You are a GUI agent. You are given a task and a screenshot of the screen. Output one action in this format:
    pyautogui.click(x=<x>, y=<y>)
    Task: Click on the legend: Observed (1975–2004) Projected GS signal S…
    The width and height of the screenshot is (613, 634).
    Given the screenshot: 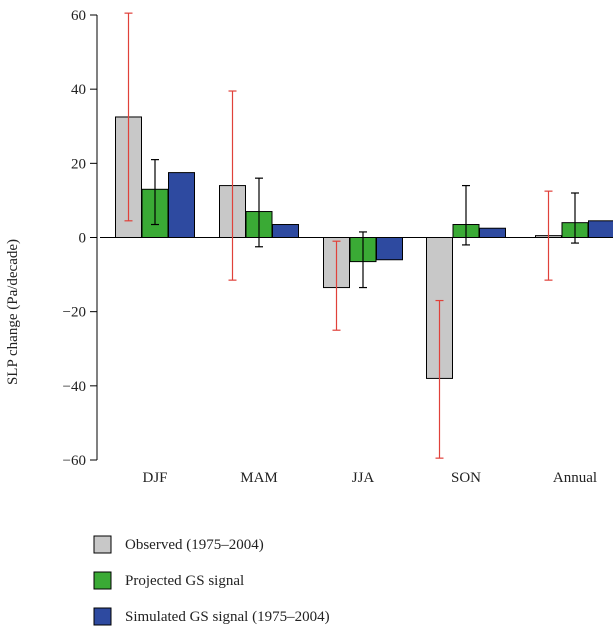 What is the action you would take?
    pyautogui.click(x=211, y=580)
    